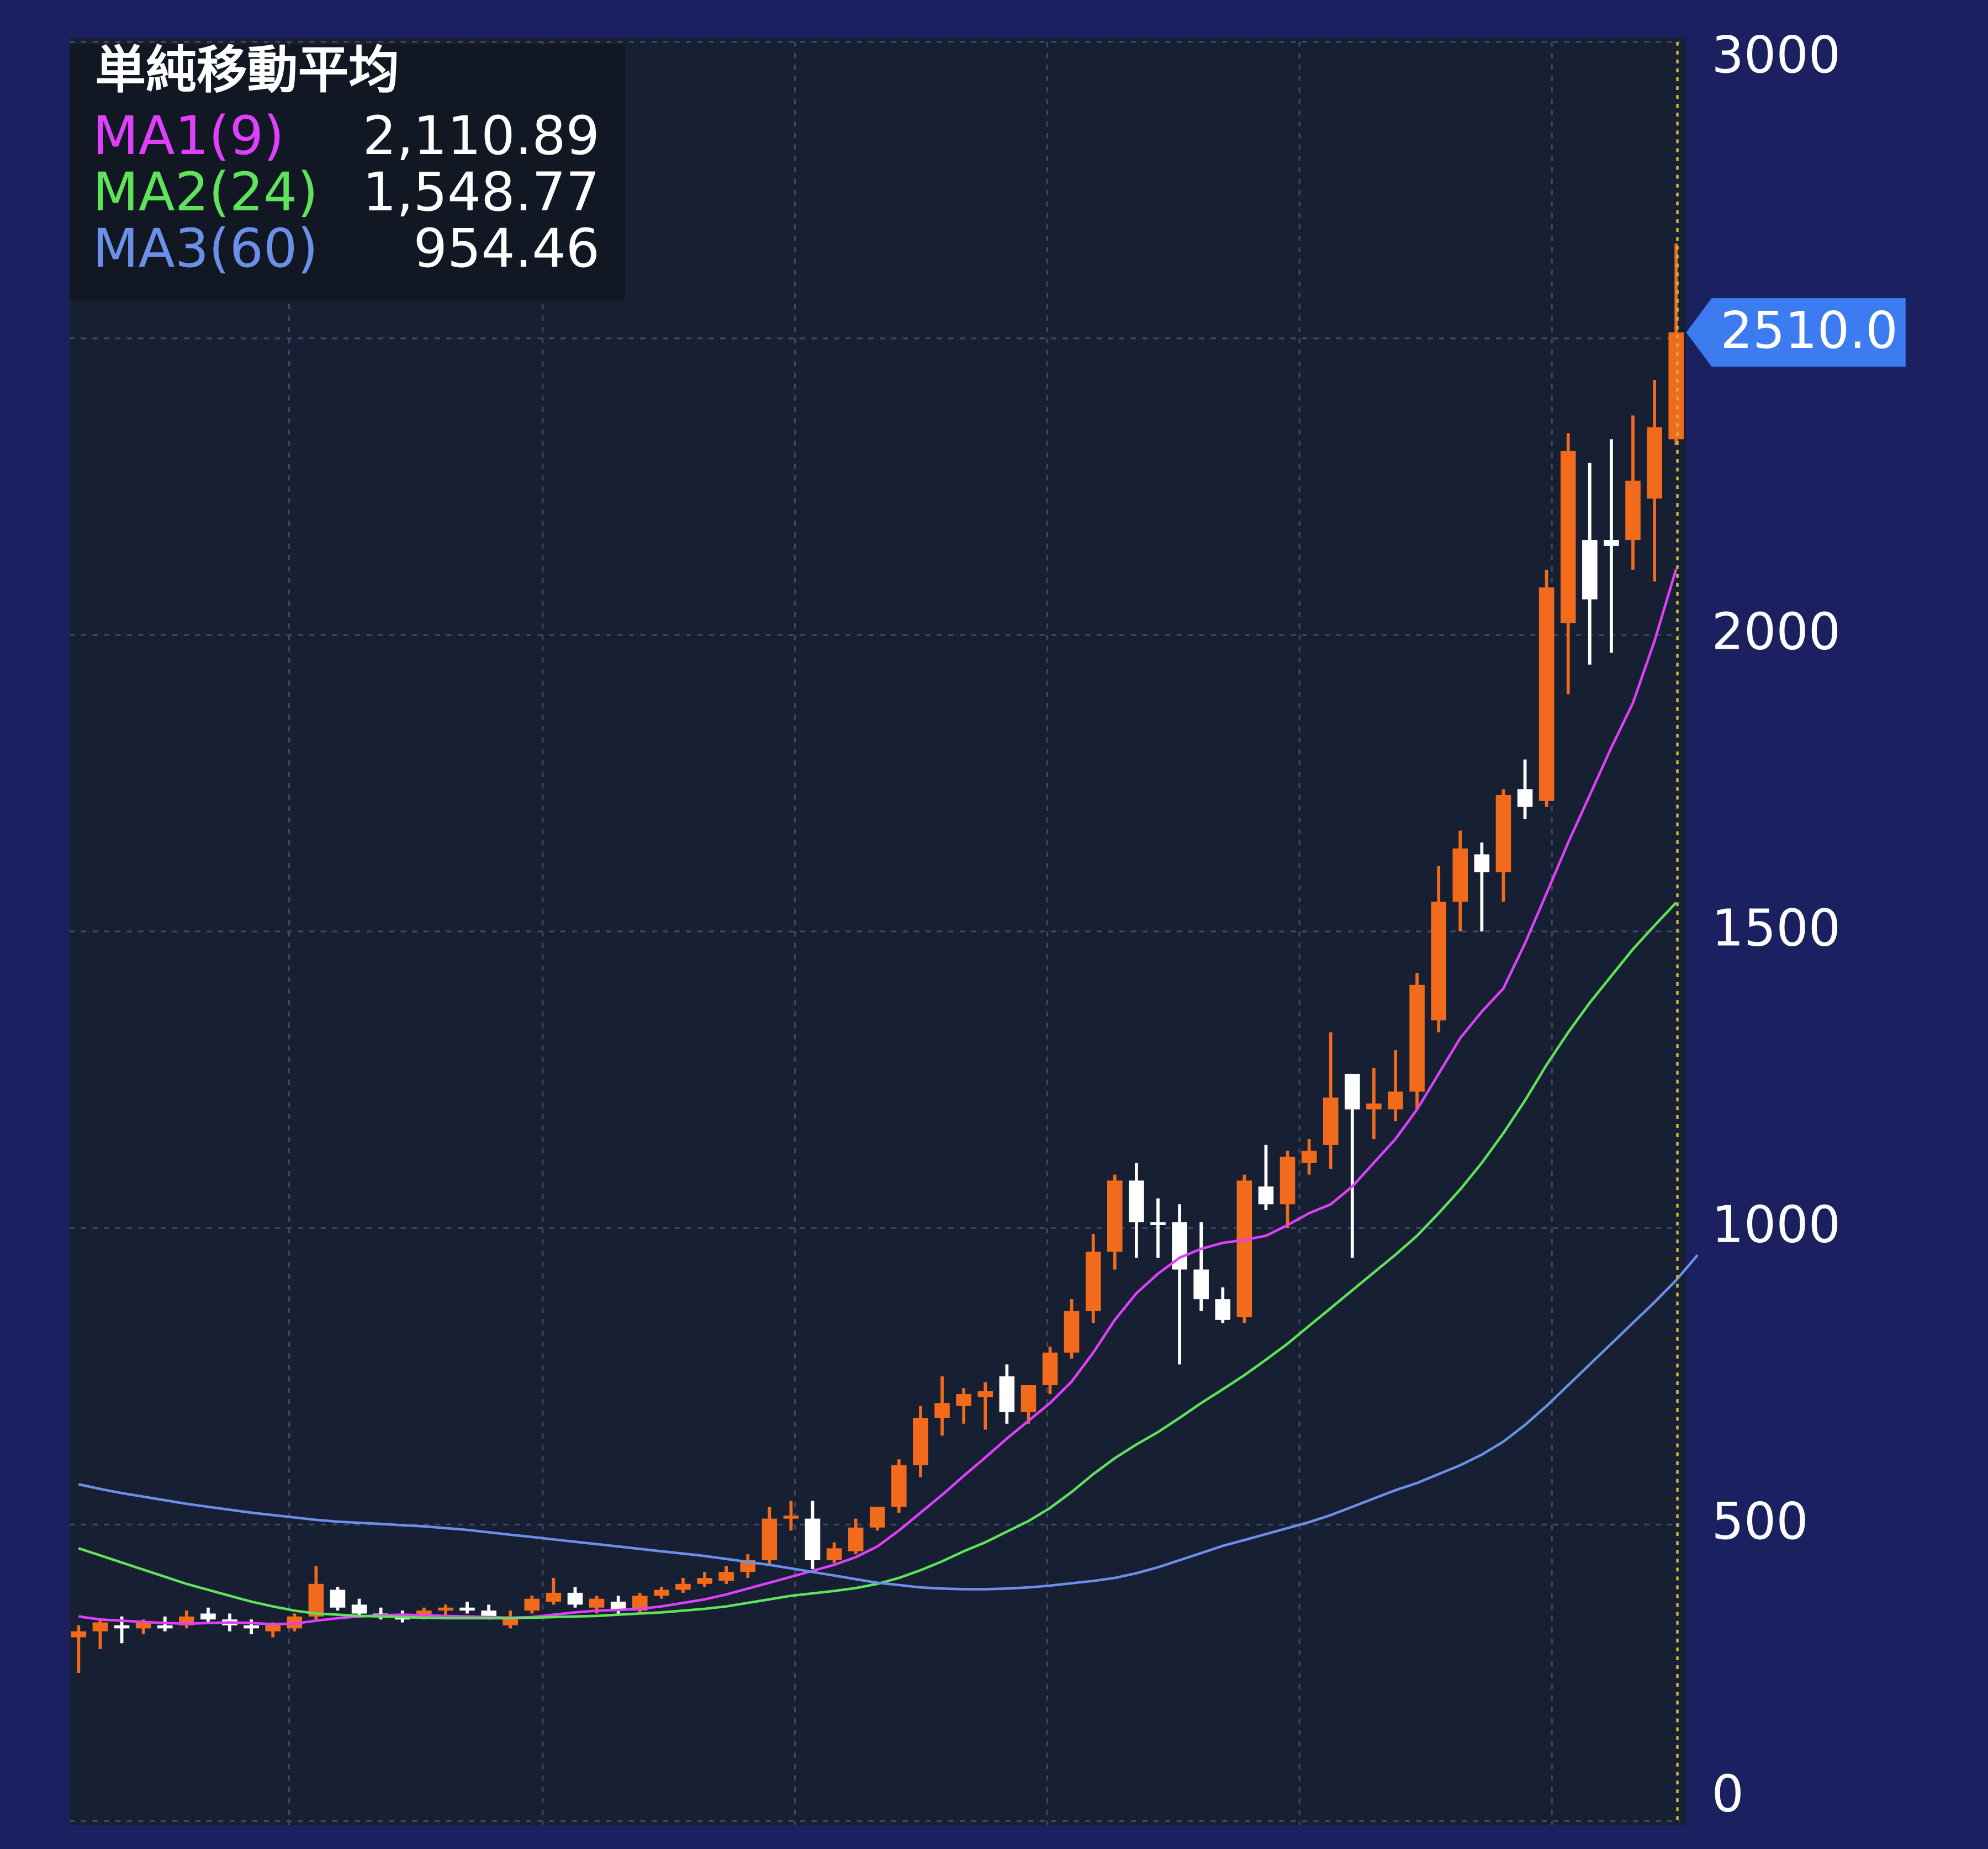 The height and width of the screenshot is (1849, 1988). I want to click on legend-label: MA3(60), so click(205, 249).